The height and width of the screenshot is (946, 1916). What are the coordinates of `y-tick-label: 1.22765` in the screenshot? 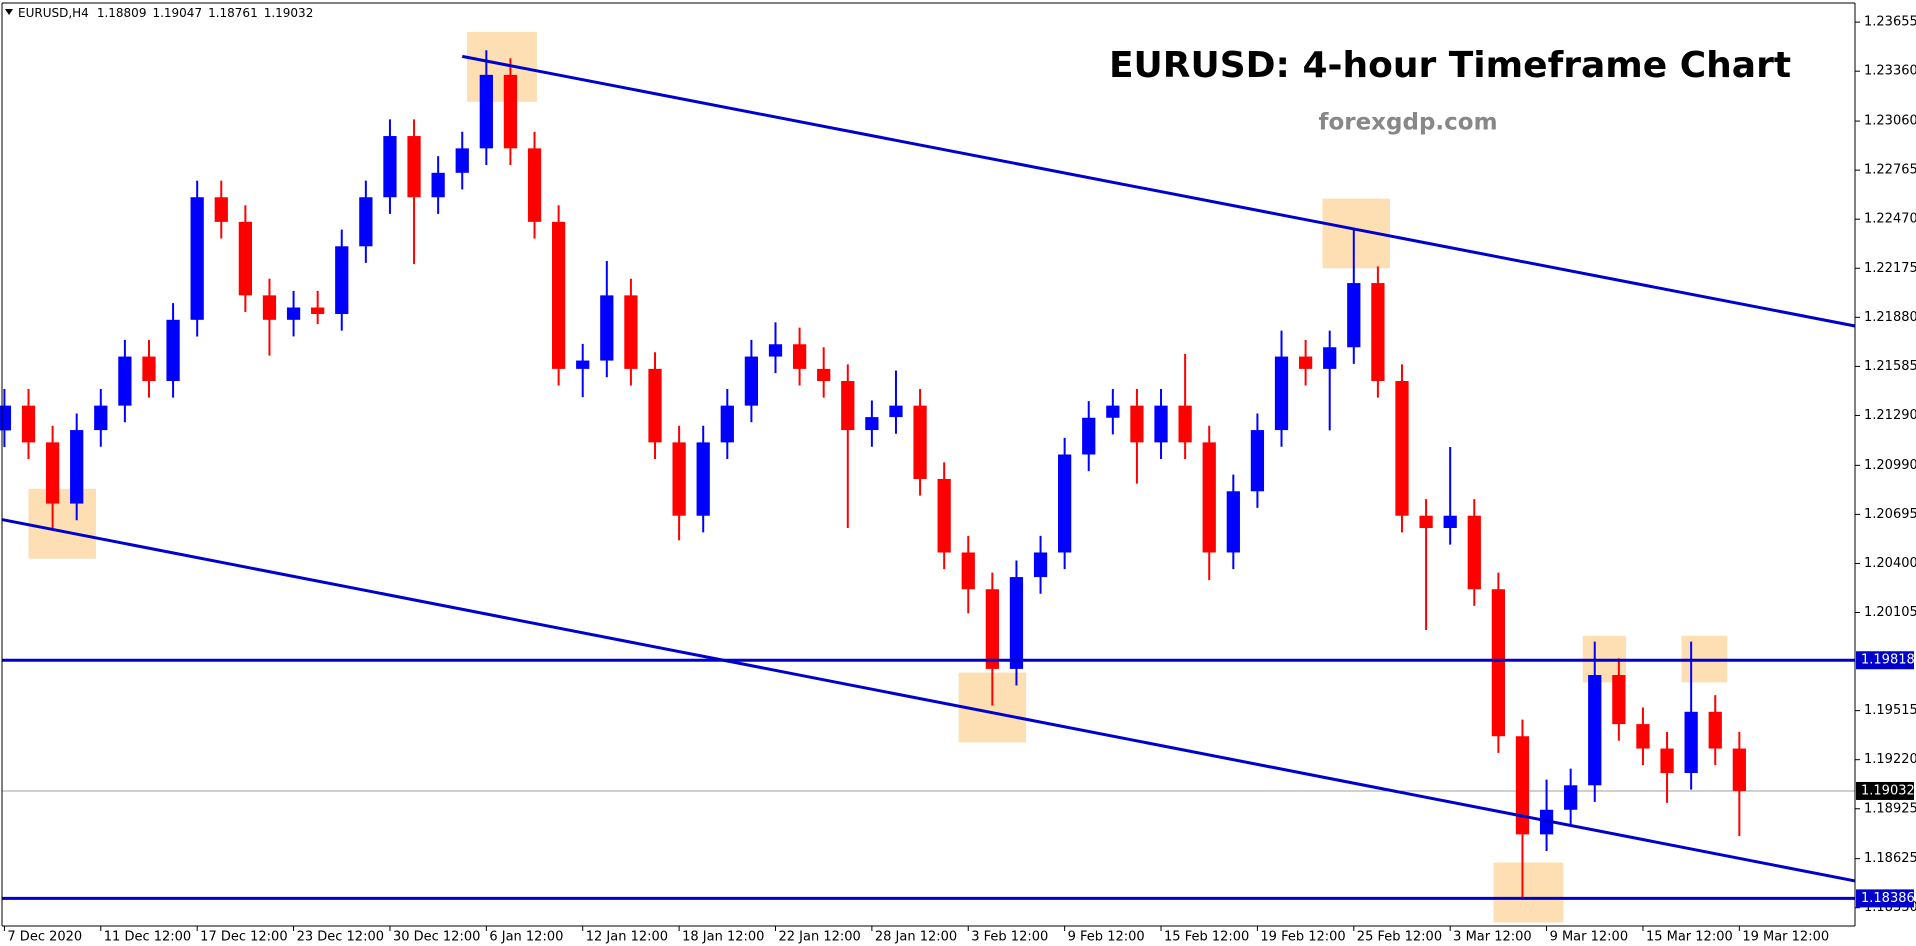 It's located at (1890, 170).